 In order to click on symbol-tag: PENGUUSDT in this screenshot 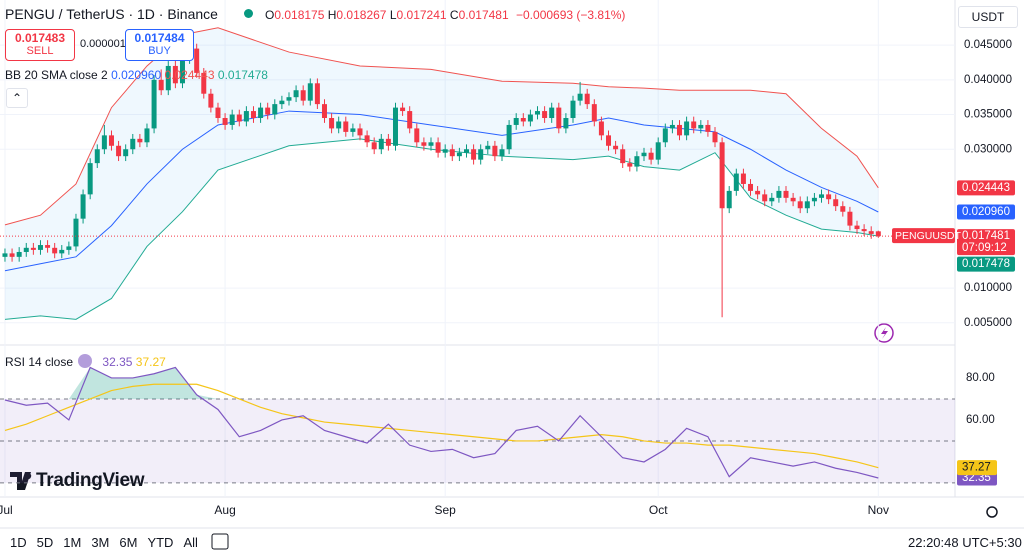, I will do `click(928, 236)`.